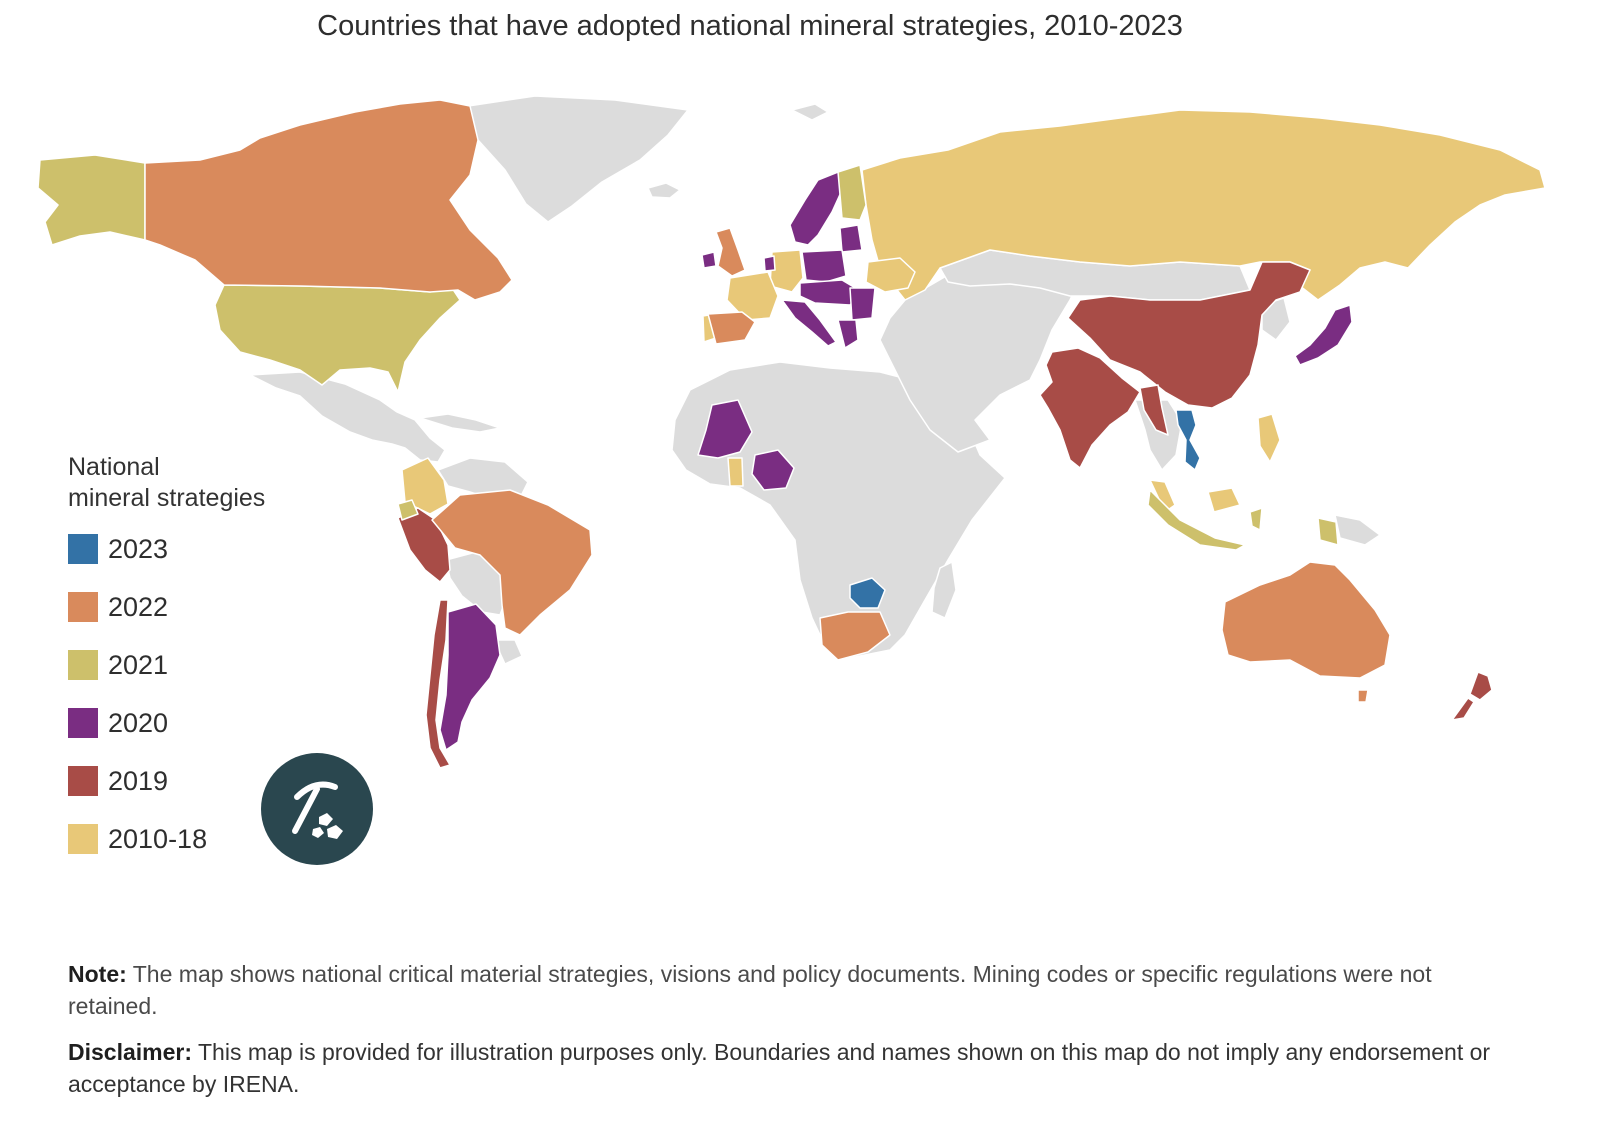  Describe the element at coordinates (328, 200) in the screenshot. I see `canada-region` at that location.